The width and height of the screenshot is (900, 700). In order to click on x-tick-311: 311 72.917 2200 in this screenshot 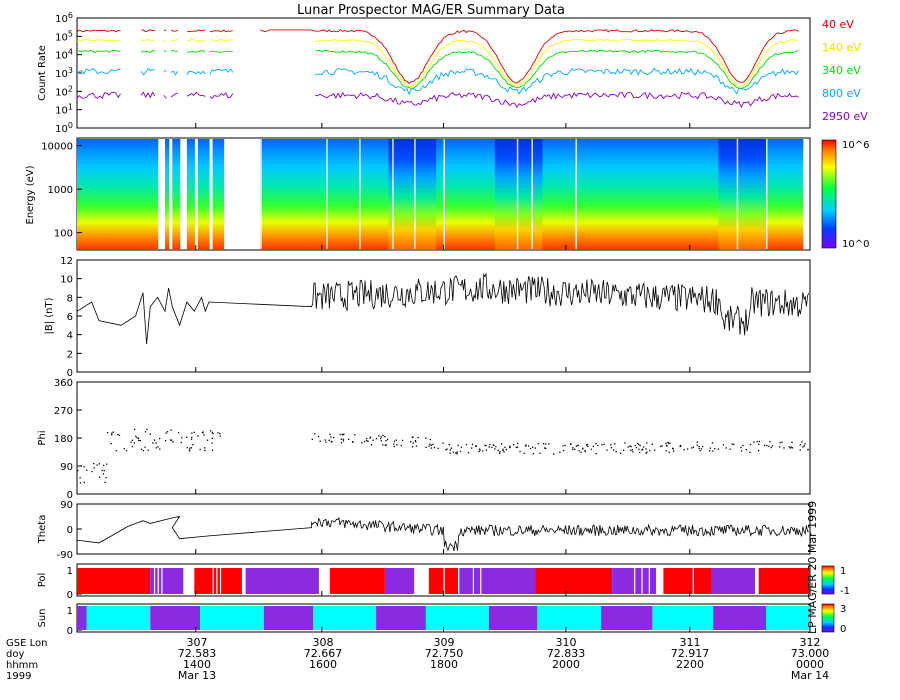, I will do `click(690, 653)`.